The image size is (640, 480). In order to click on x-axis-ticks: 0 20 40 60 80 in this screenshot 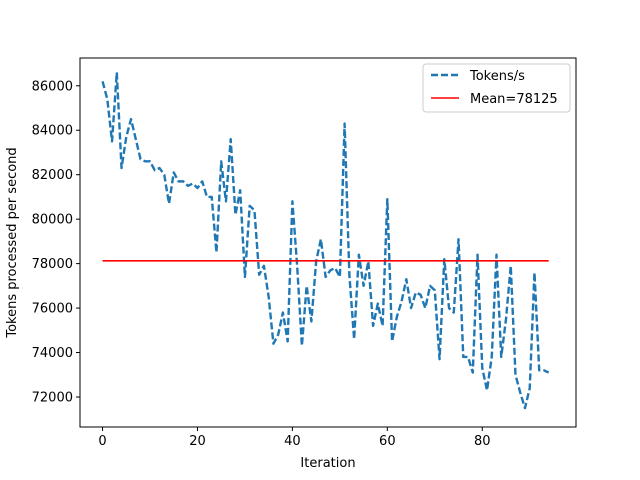, I will do `click(294, 438)`.